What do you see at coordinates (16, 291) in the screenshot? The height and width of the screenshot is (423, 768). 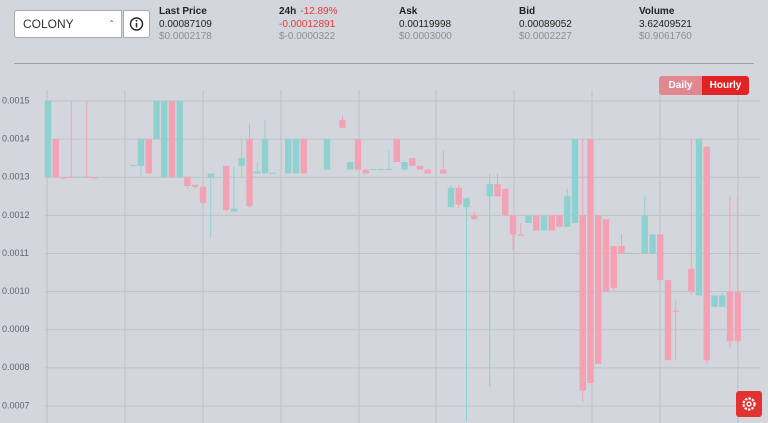 I see `y-tick-label: 0.0010` at bounding box center [16, 291].